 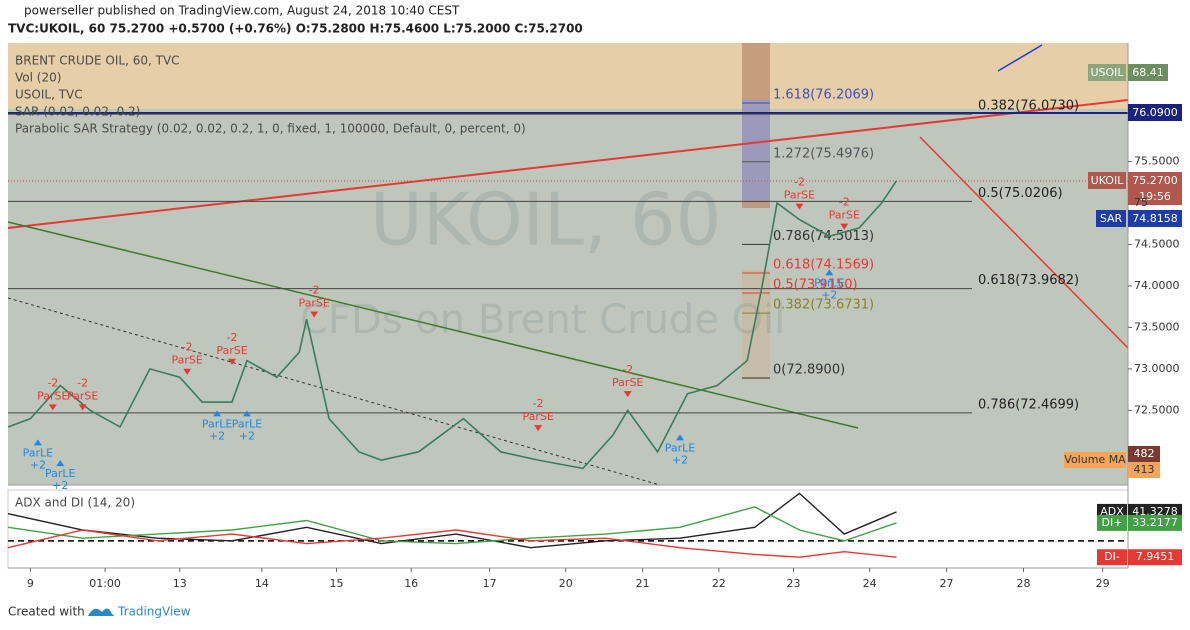 I want to click on legend-main: BRENT CRUDE OIL, 60, TVC, so click(x=97, y=61).